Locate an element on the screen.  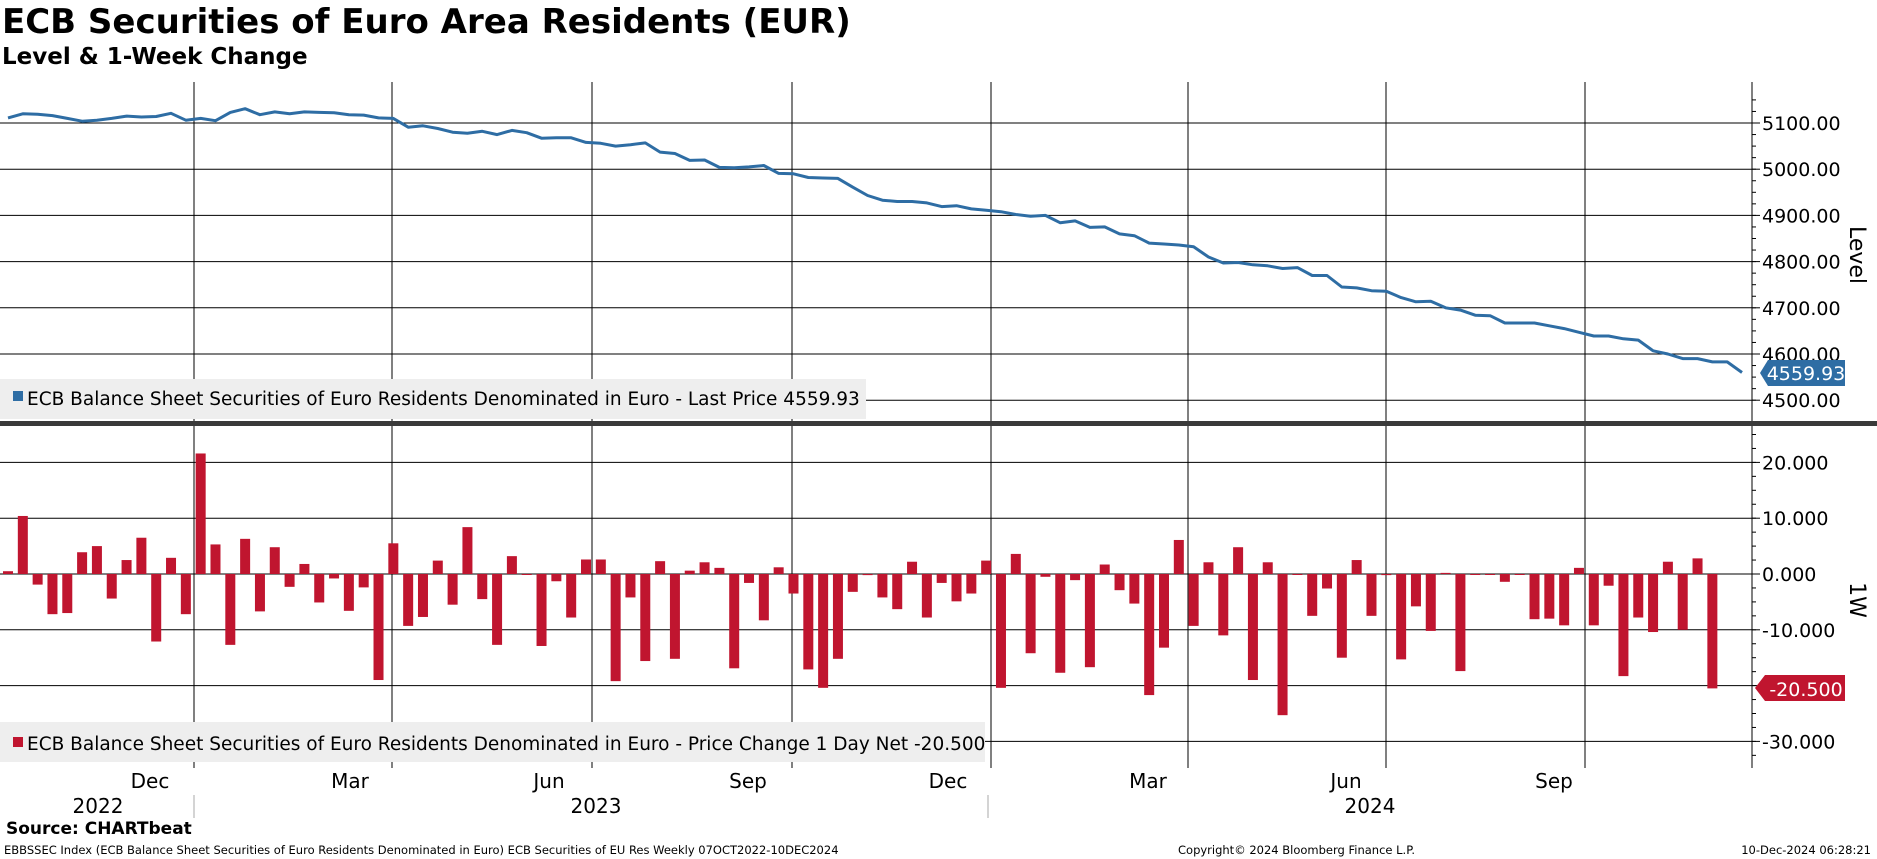
bottom-tick-label: 0.000 is located at coordinates (1789, 575).